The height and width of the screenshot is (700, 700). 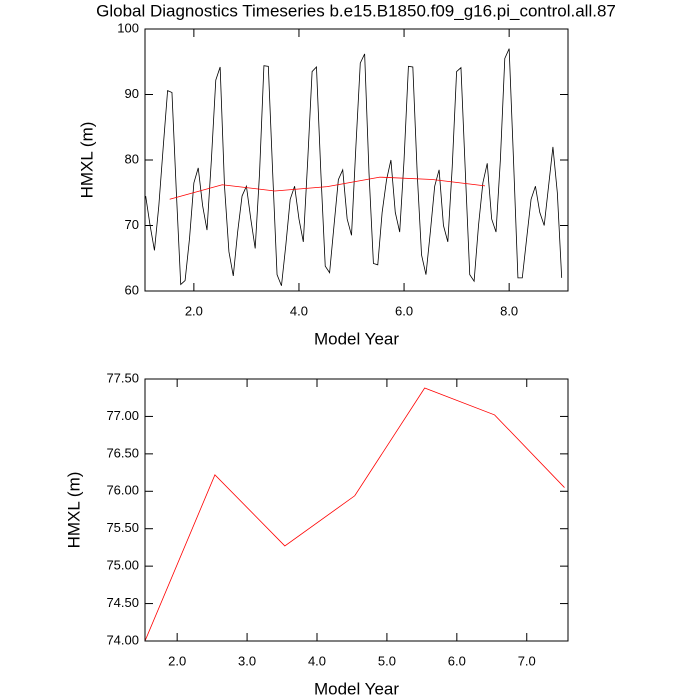 What do you see at coordinates (122, 377) in the screenshot?
I see `y-tick-label: 77.50` at bounding box center [122, 377].